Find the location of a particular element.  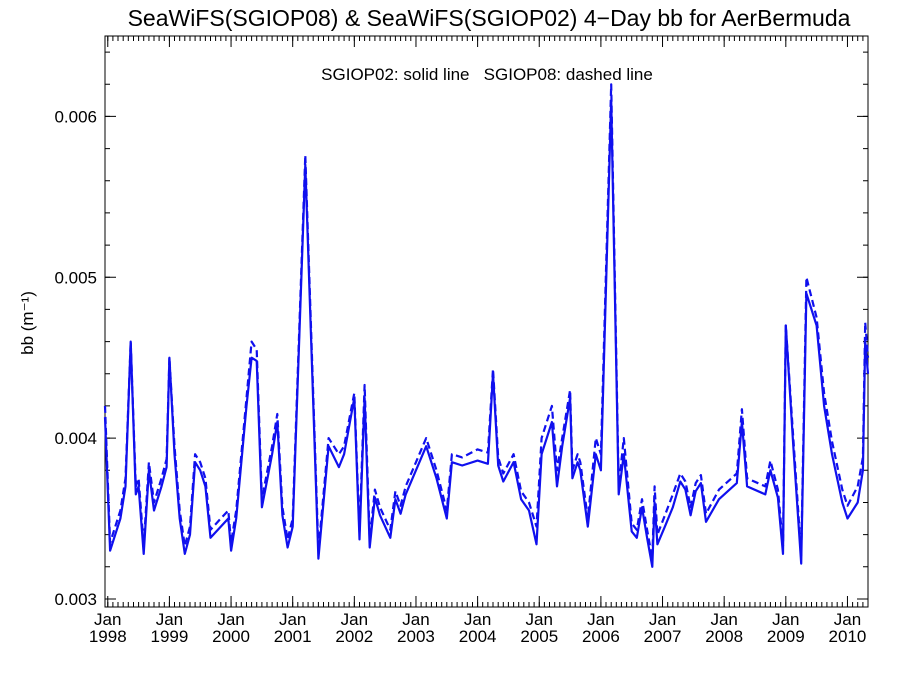

x-tick-label-year: 2008 is located at coordinates (724, 636).